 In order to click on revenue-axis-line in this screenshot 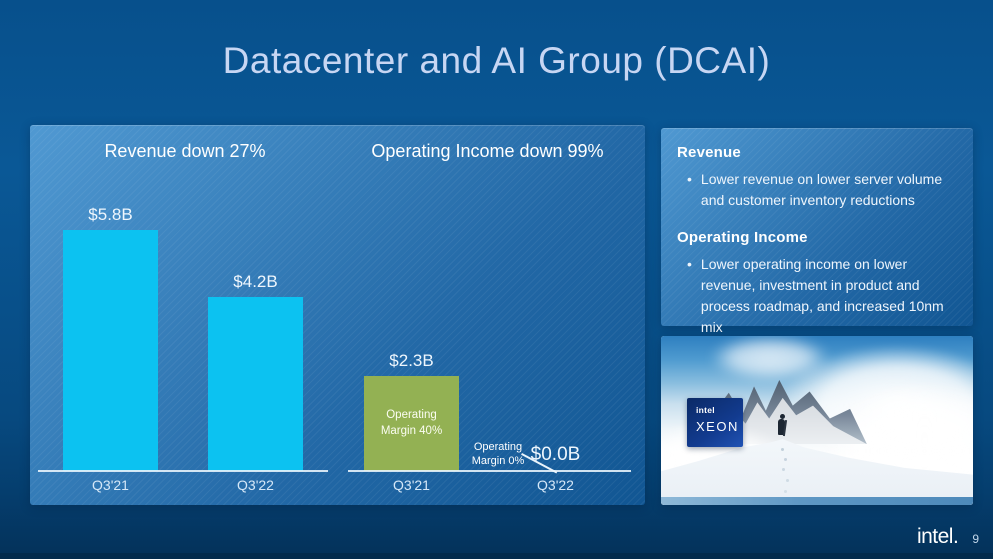, I will do `click(183, 471)`.